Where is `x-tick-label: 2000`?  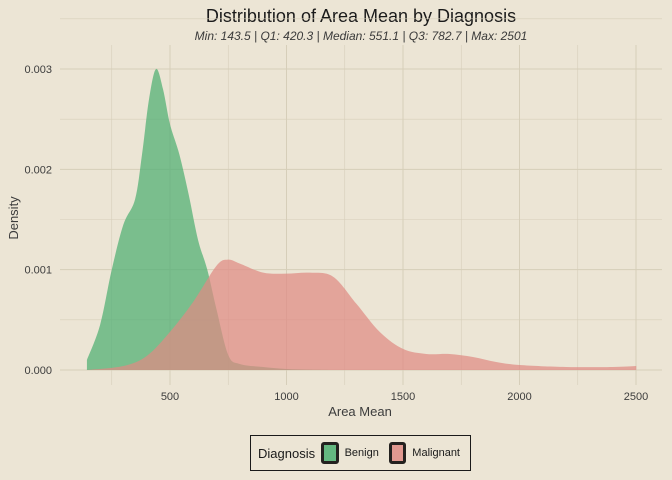
x-tick-label: 2000 is located at coordinates (519, 397).